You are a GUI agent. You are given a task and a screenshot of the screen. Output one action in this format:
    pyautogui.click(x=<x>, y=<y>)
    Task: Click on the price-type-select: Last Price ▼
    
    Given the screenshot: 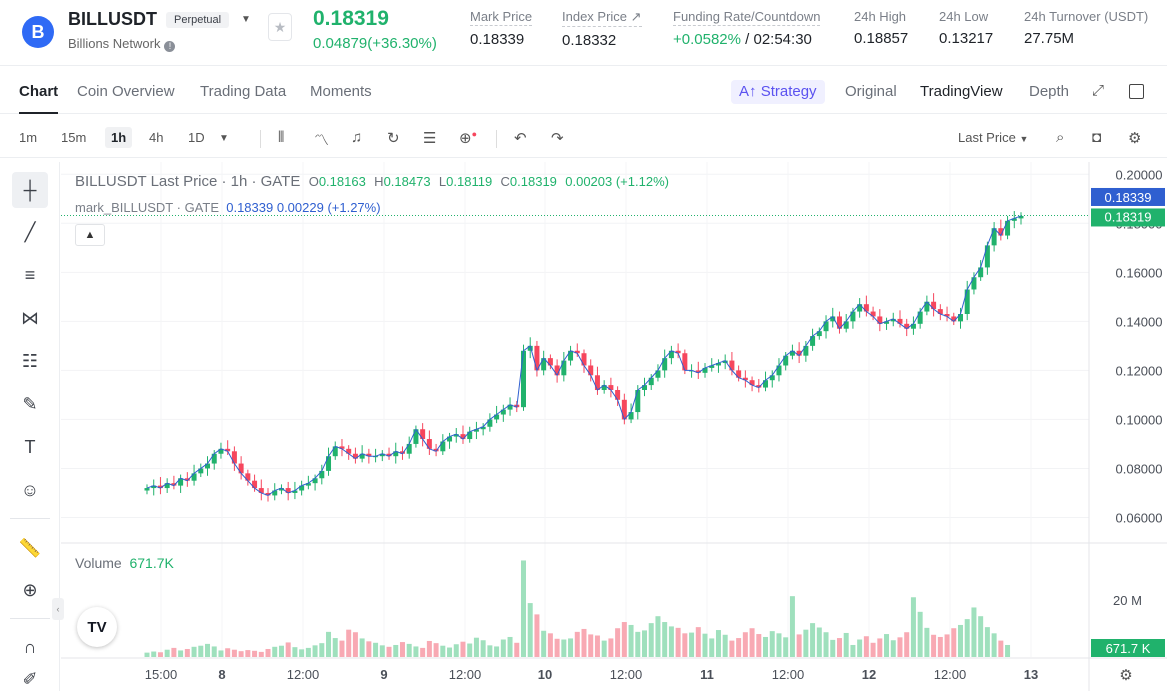 What is the action you would take?
    pyautogui.click(x=993, y=137)
    